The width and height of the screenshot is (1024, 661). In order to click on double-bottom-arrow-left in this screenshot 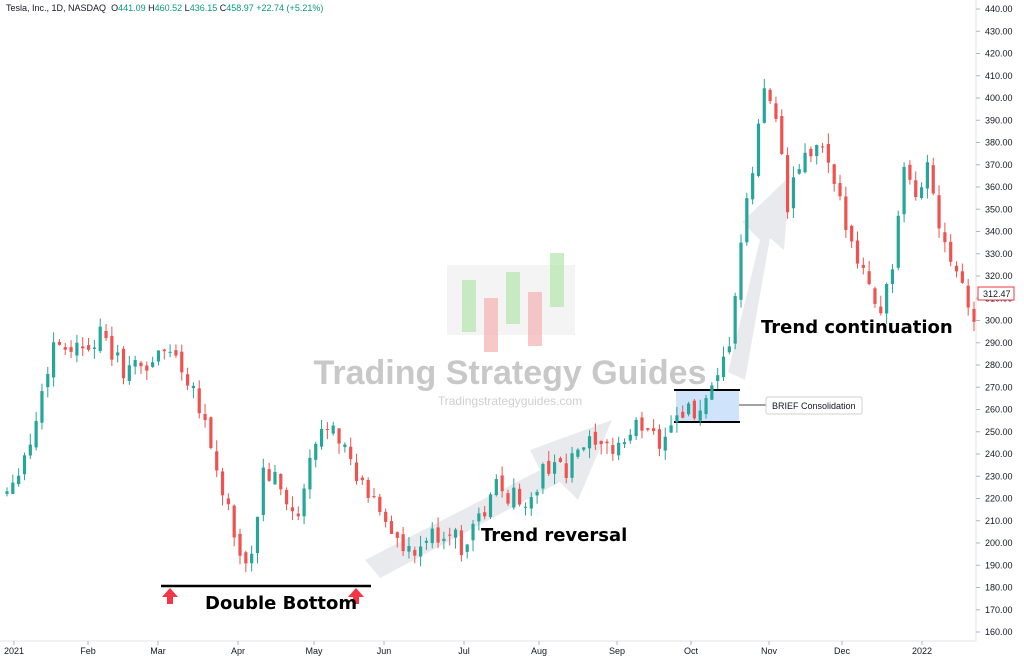, I will do `click(170, 596)`.